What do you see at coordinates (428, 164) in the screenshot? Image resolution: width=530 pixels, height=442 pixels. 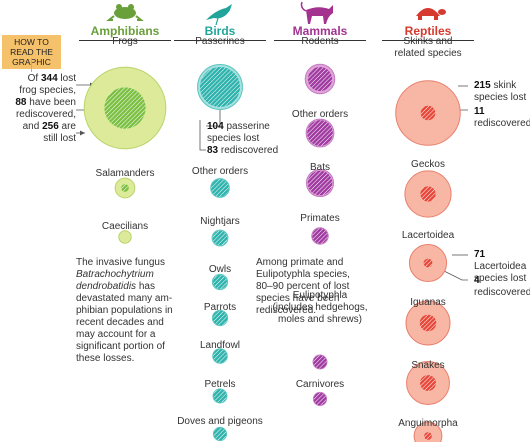 I see `category-label: Geckos` at bounding box center [428, 164].